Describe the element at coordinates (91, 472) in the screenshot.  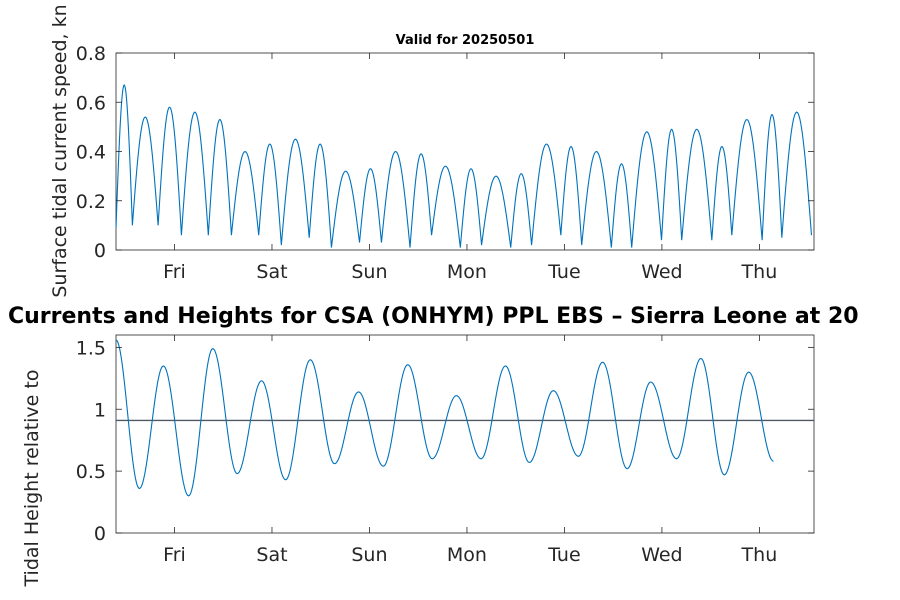
I see `y-tick-label: 0.5` at that location.